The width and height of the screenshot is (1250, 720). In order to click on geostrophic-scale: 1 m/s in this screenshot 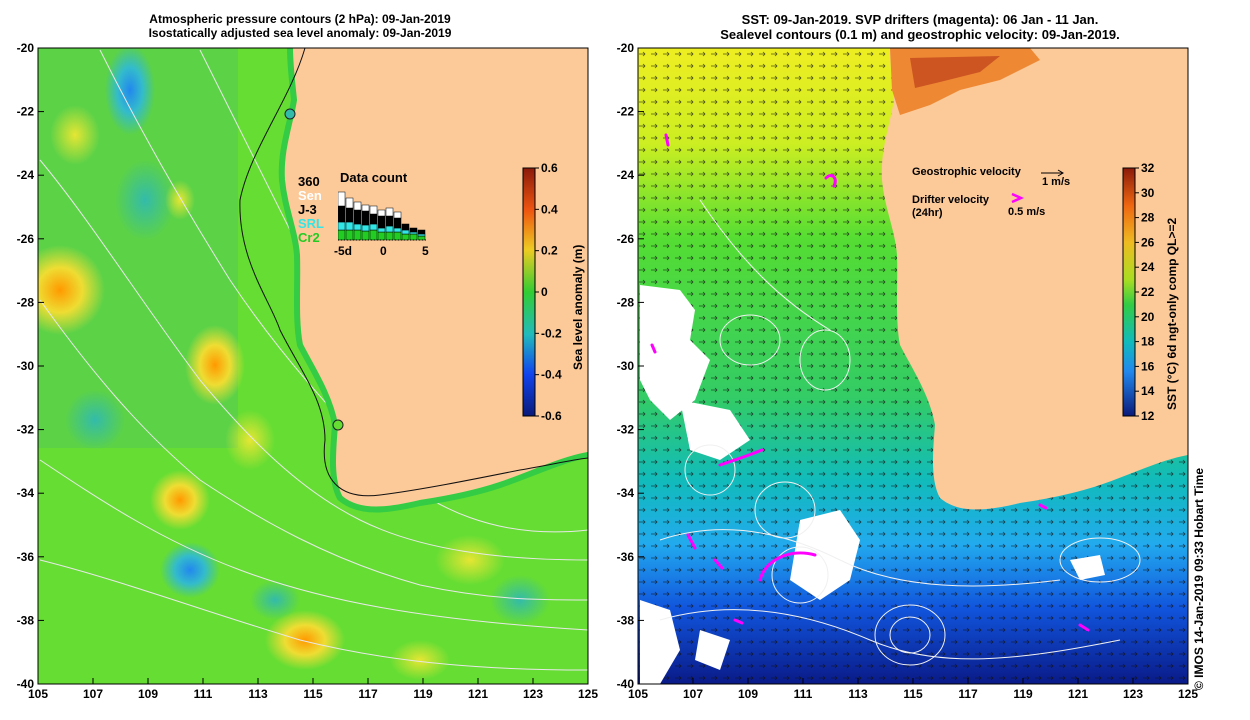, I will do `click(1056, 182)`.